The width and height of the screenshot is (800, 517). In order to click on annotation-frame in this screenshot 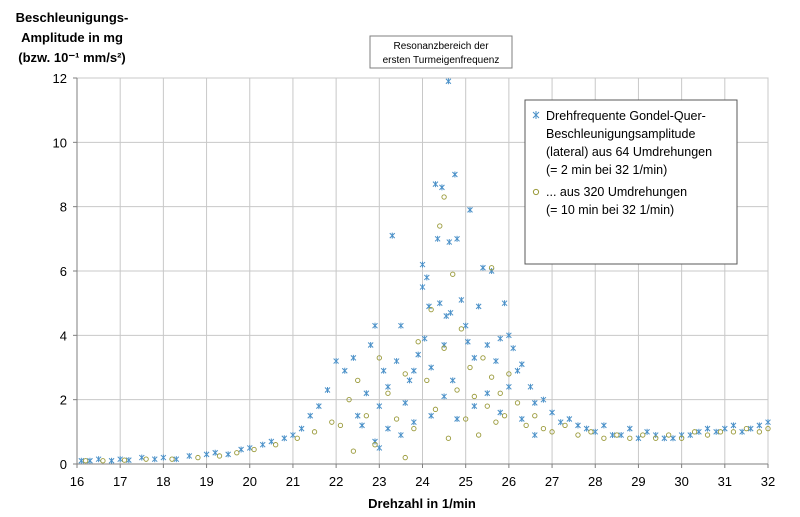, I will do `click(441, 52)`.